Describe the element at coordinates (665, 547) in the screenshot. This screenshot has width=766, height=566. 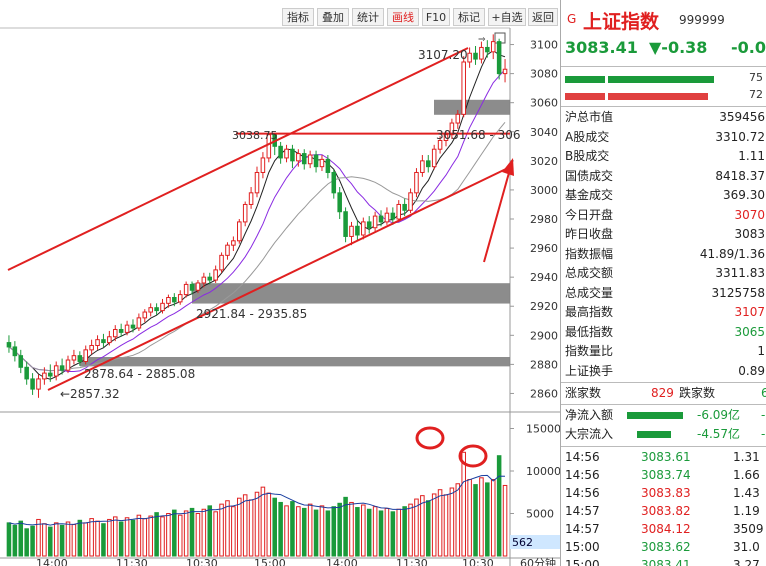
I see `tick-row: 15:00 3083.62 31.0` at that location.